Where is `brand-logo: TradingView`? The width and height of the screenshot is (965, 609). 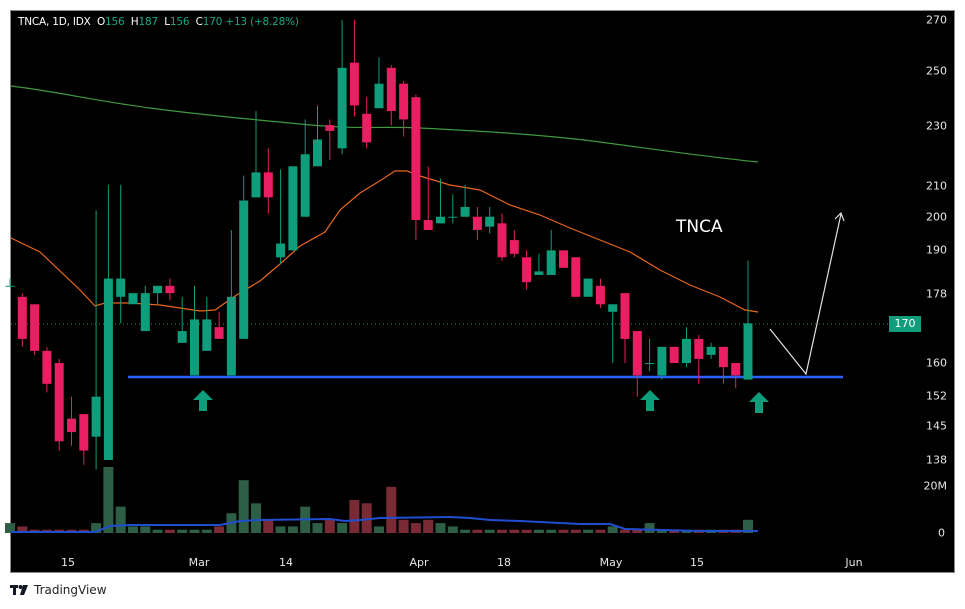 brand-logo: TradingView is located at coordinates (58, 590).